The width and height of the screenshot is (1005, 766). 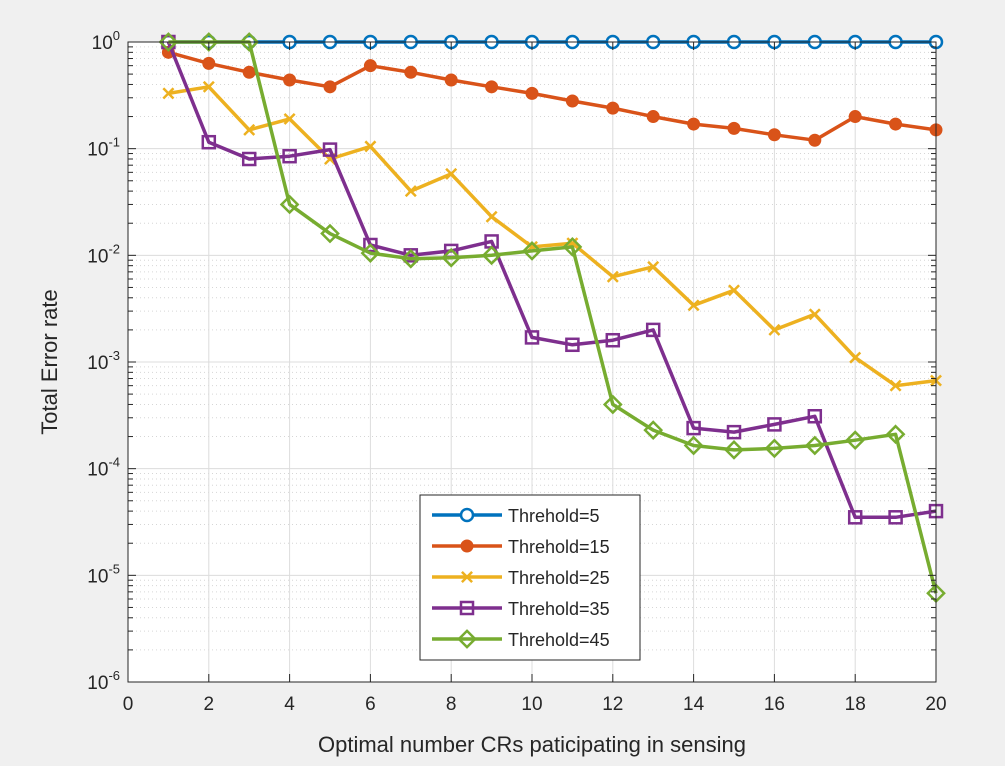 I want to click on legend-item: Threhold=45, so click(x=521, y=639).